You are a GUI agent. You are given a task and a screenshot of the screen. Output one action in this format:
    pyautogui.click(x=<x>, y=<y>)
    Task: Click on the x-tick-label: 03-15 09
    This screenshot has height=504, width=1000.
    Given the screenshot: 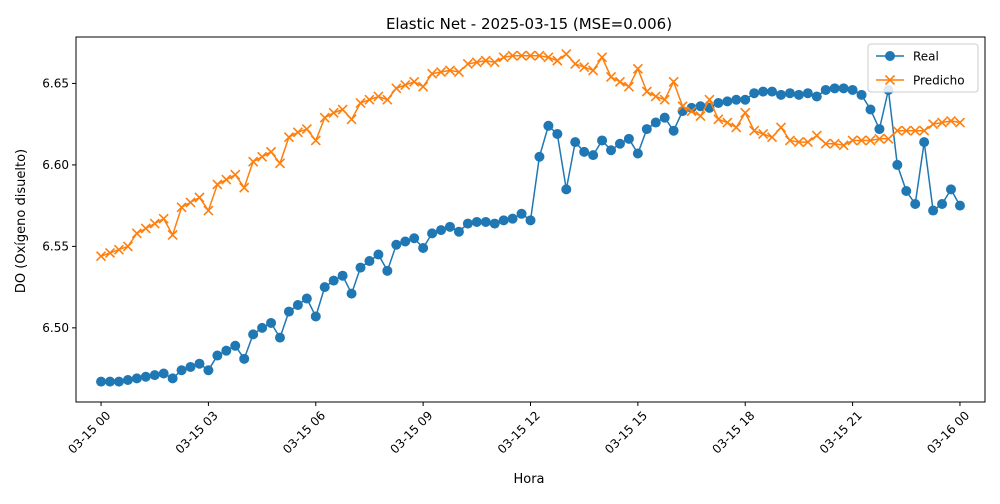 What is the action you would take?
    pyautogui.click(x=411, y=432)
    